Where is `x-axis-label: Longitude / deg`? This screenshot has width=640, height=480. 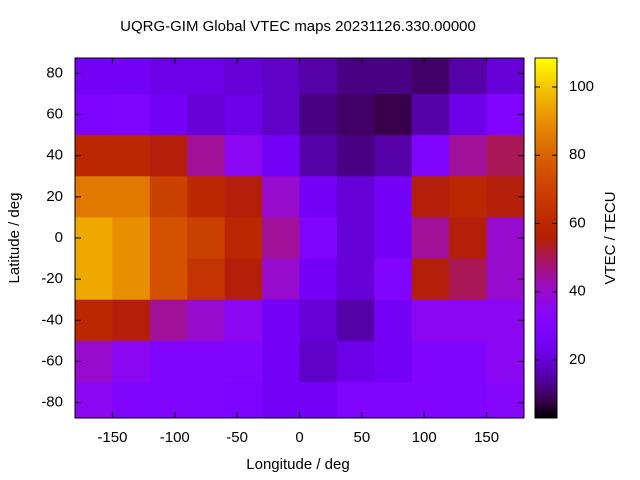
x-axis-label: Longitude / deg is located at coordinates (297, 464).